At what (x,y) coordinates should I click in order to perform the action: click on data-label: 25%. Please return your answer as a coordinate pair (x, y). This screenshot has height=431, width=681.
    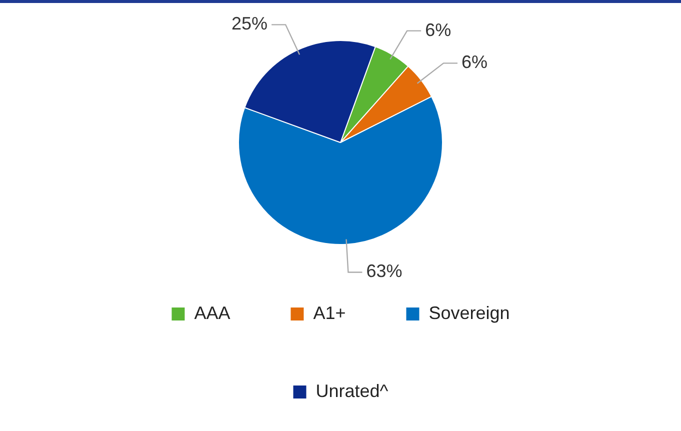
    Looking at the image, I should click on (250, 24).